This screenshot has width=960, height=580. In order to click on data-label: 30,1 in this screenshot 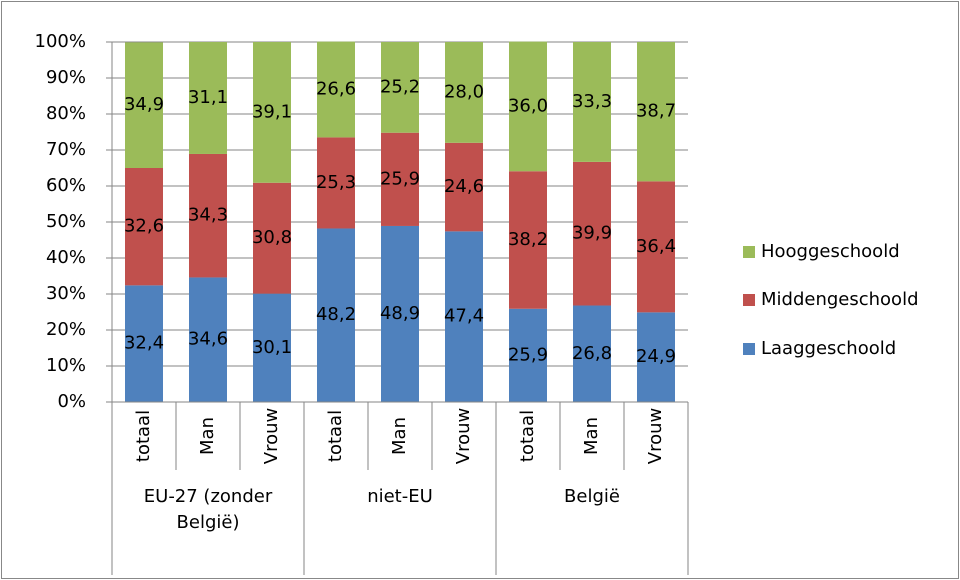, I will do `click(272, 347)`.